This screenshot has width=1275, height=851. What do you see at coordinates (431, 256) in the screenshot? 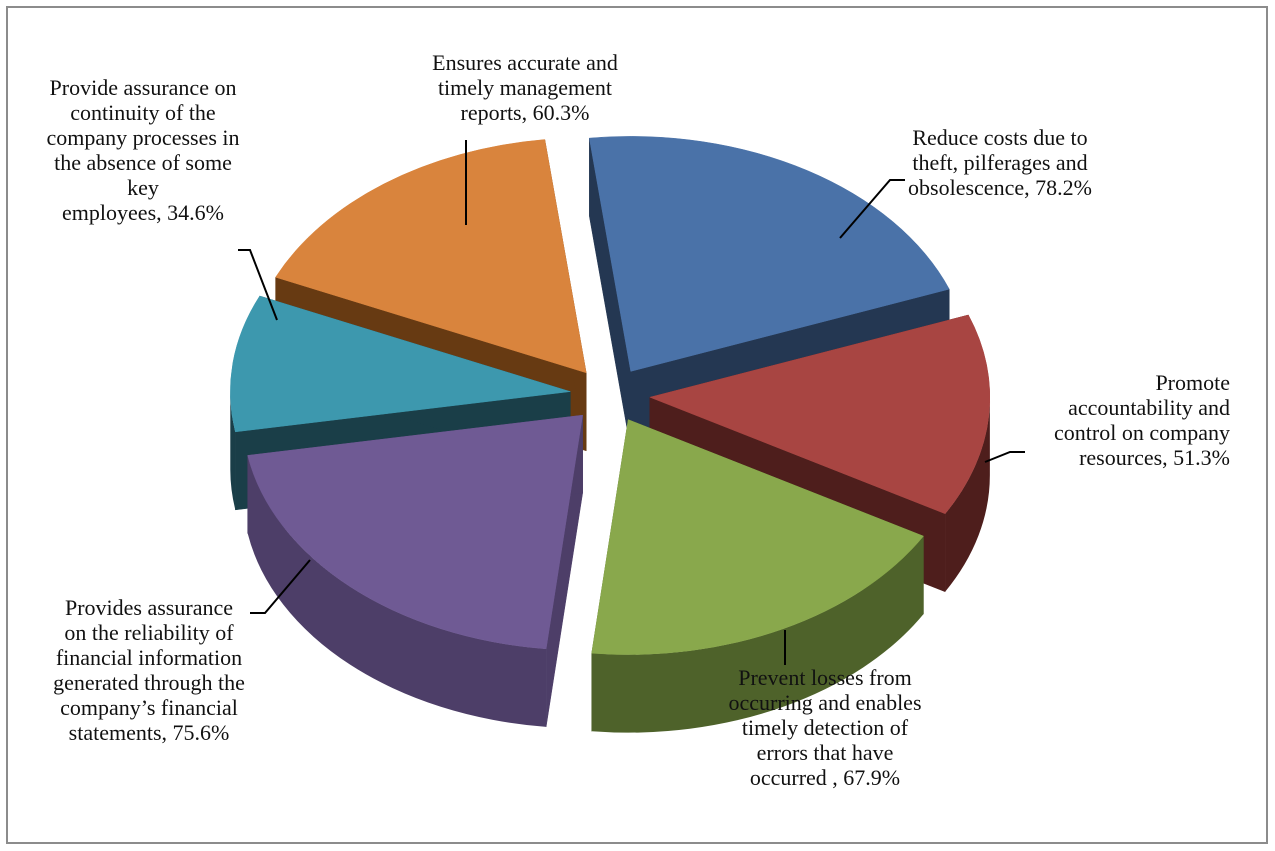
I see `pie-slice-top-management-reports` at bounding box center [431, 256].